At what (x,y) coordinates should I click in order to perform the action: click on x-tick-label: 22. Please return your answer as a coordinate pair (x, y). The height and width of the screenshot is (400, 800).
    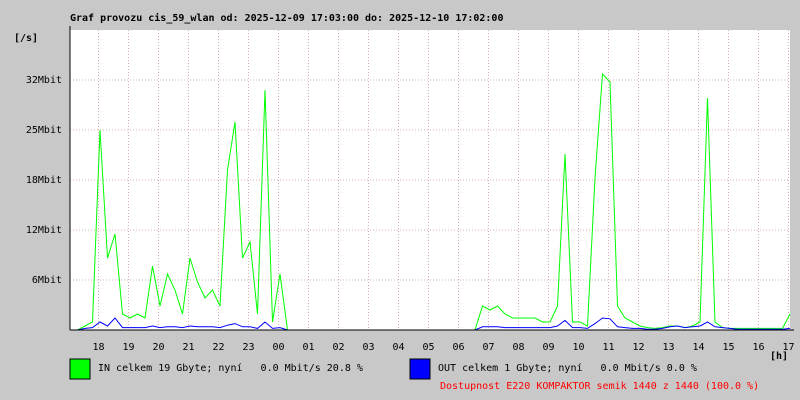
    Looking at the image, I should click on (218, 347).